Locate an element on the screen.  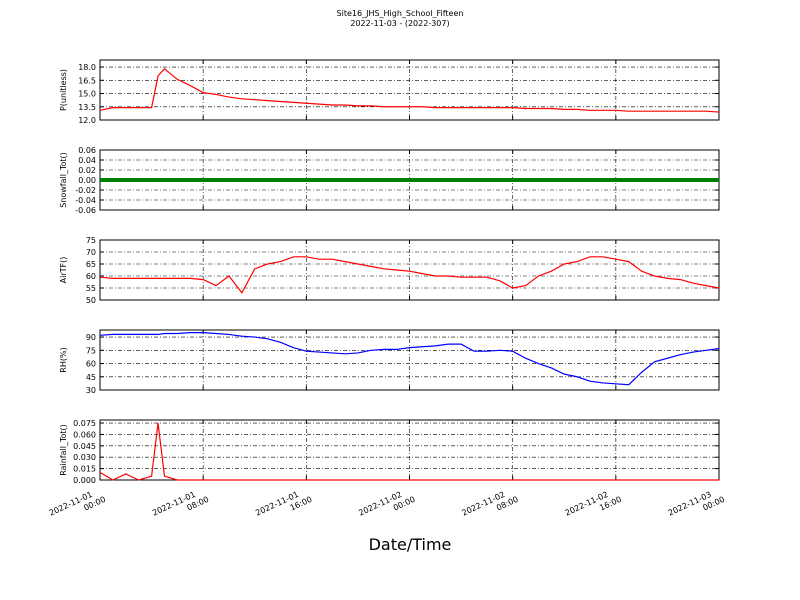
x-tick-label: 2022-11-0200:00 is located at coordinates (386, 506).